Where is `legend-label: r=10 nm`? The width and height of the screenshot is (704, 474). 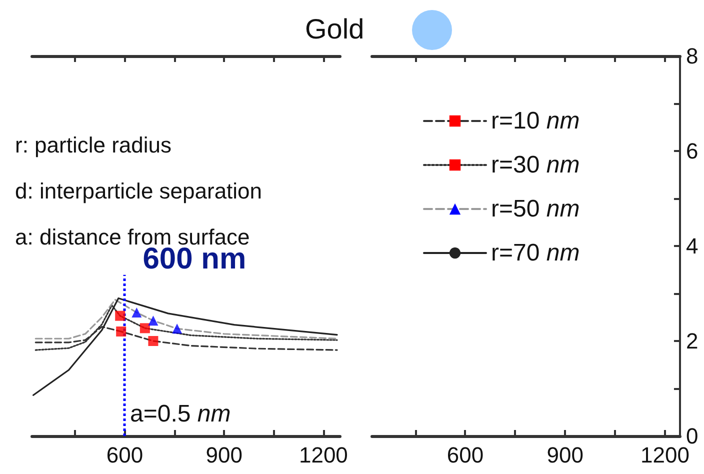
legend-label: r=10 nm is located at coordinates (535, 121).